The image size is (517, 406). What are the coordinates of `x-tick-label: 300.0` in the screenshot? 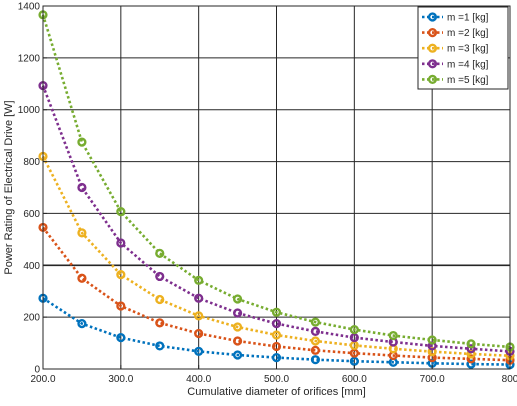 It's located at (120, 379).